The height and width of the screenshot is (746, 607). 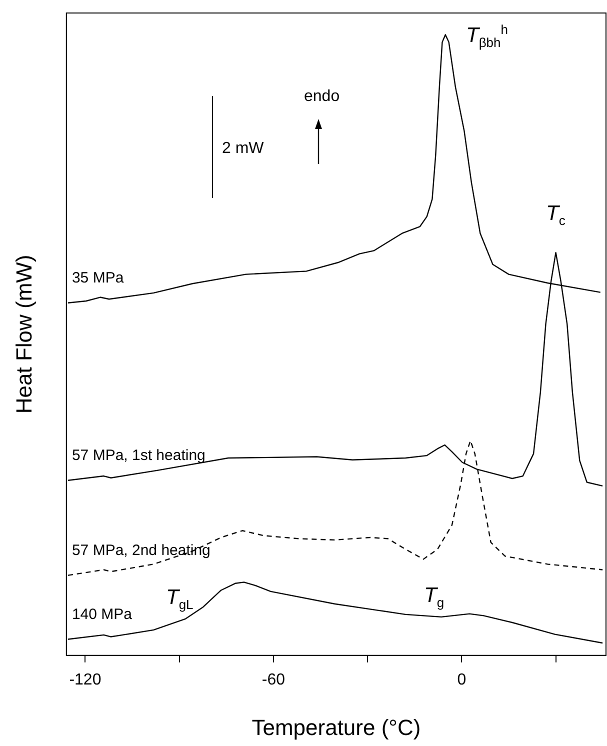 I want to click on annotation: T$_{g}$, so click(x=434, y=597).